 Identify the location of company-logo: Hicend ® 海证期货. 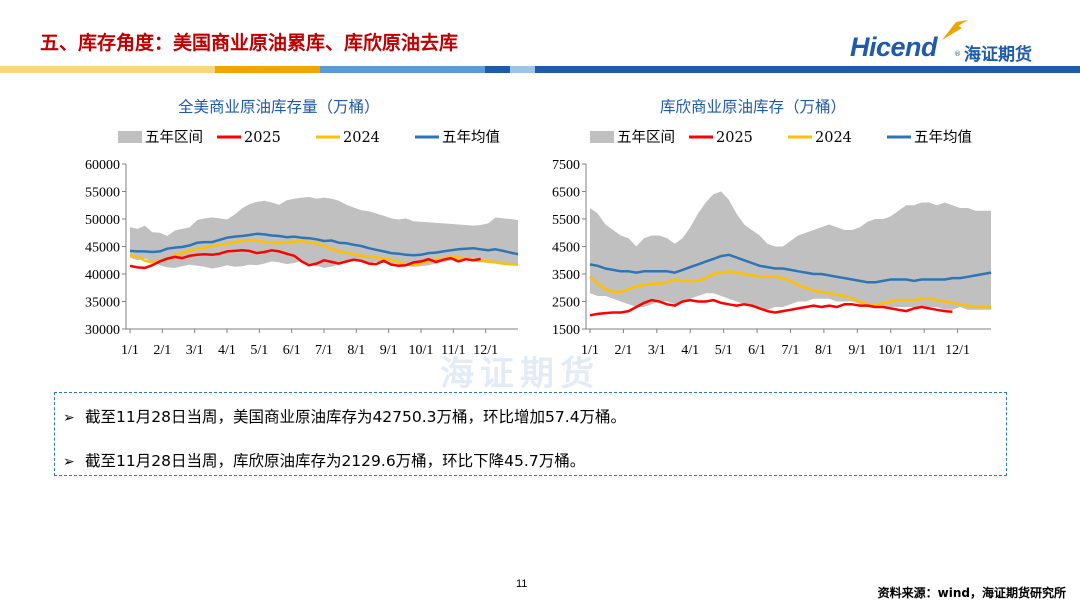
(955, 43).